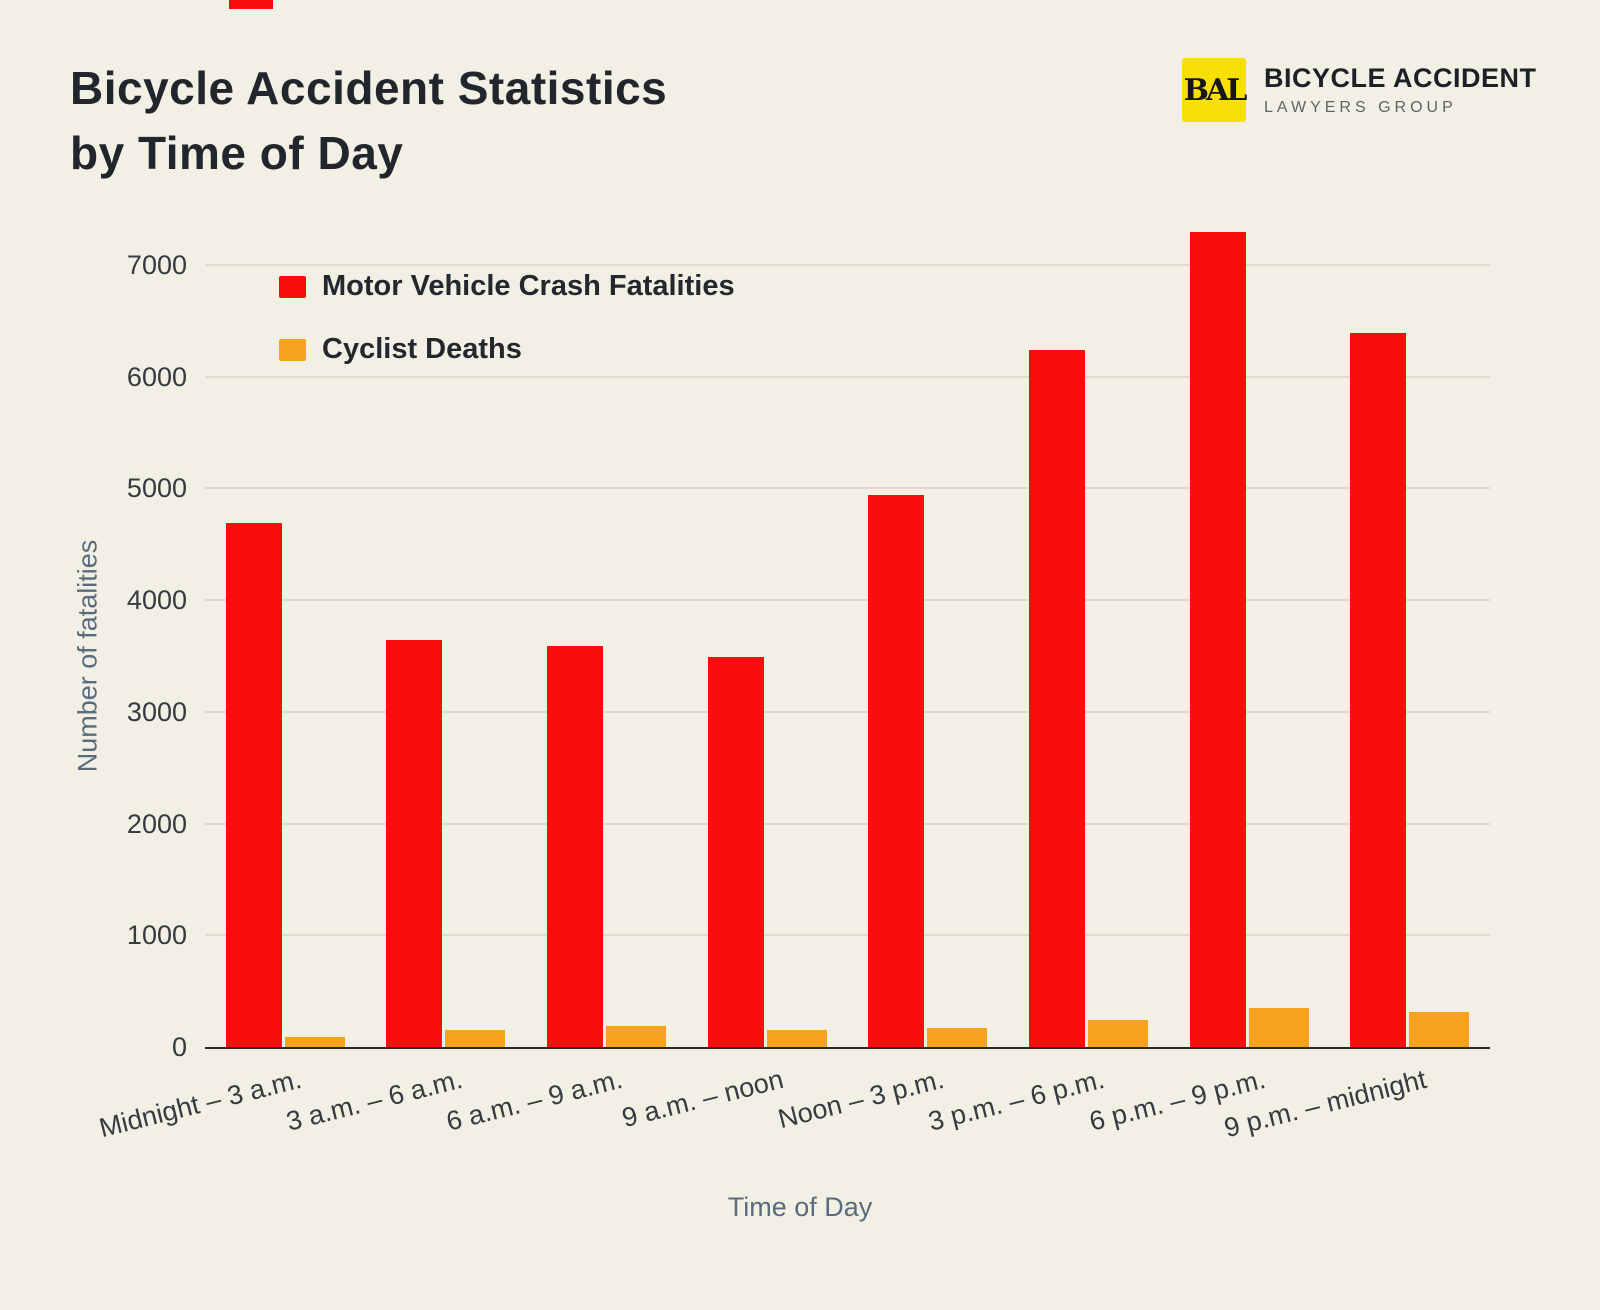 Image resolution: width=1600 pixels, height=1310 pixels. Describe the element at coordinates (534, 1100) in the screenshot. I see `x-tick-label: 6 a.m. – 9 a.m.` at that location.